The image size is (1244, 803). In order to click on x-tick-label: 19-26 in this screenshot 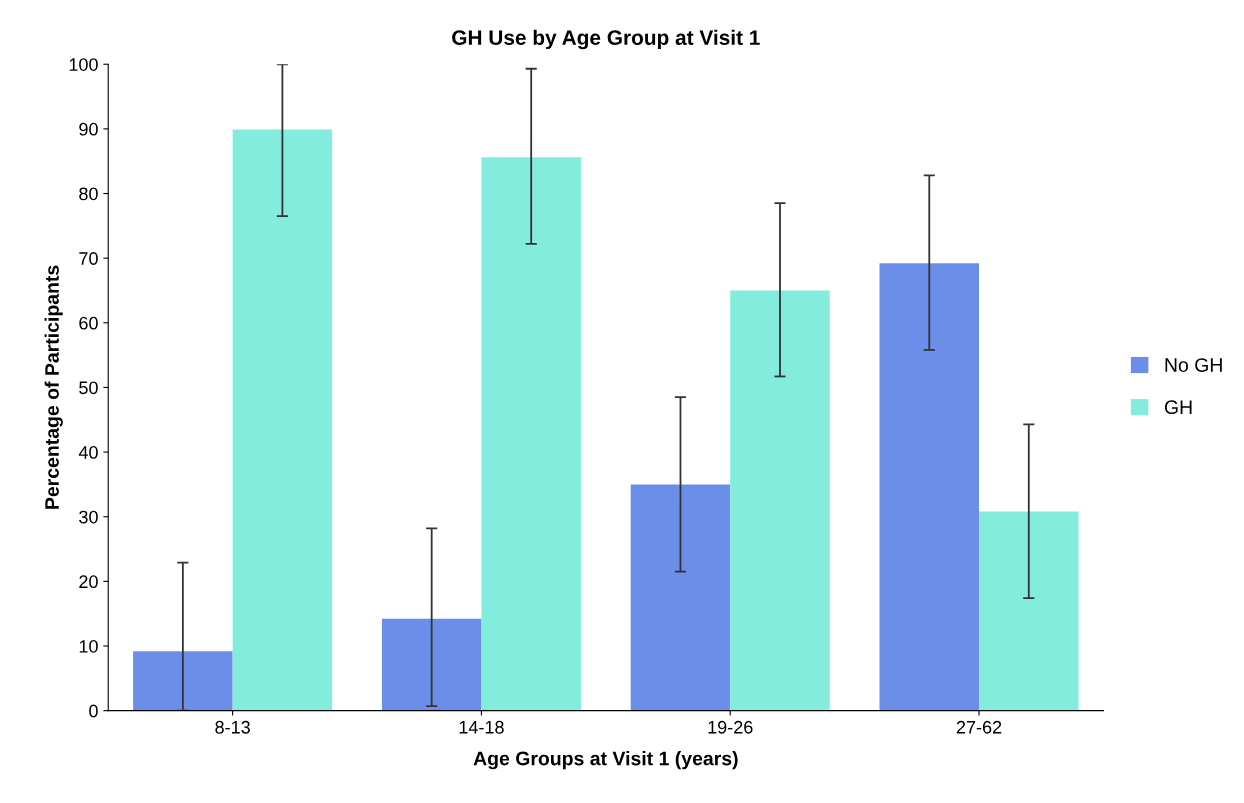, I will do `click(730, 727)`.